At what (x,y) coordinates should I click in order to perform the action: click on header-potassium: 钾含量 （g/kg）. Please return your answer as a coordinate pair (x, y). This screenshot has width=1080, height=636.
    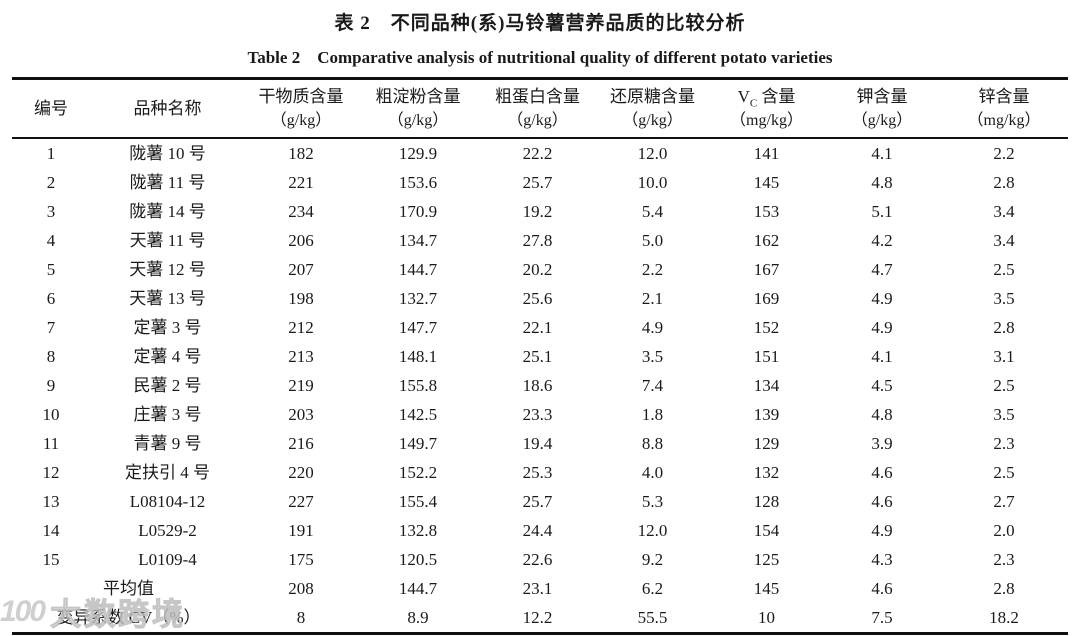
    Looking at the image, I should click on (882, 108).